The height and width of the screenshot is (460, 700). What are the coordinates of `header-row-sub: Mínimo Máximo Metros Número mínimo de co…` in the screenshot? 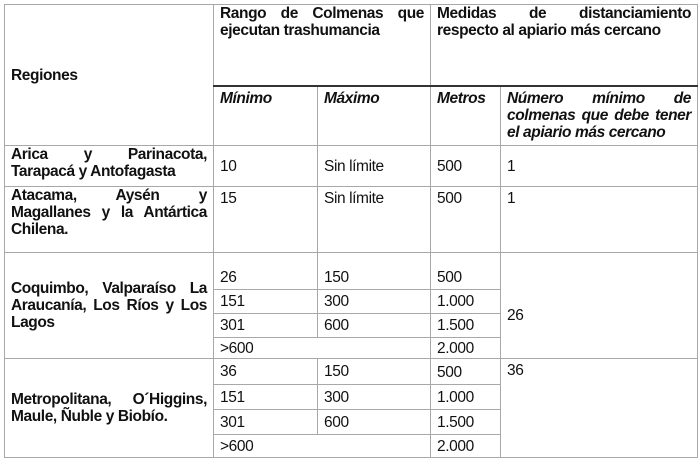 It's located at (352, 115).